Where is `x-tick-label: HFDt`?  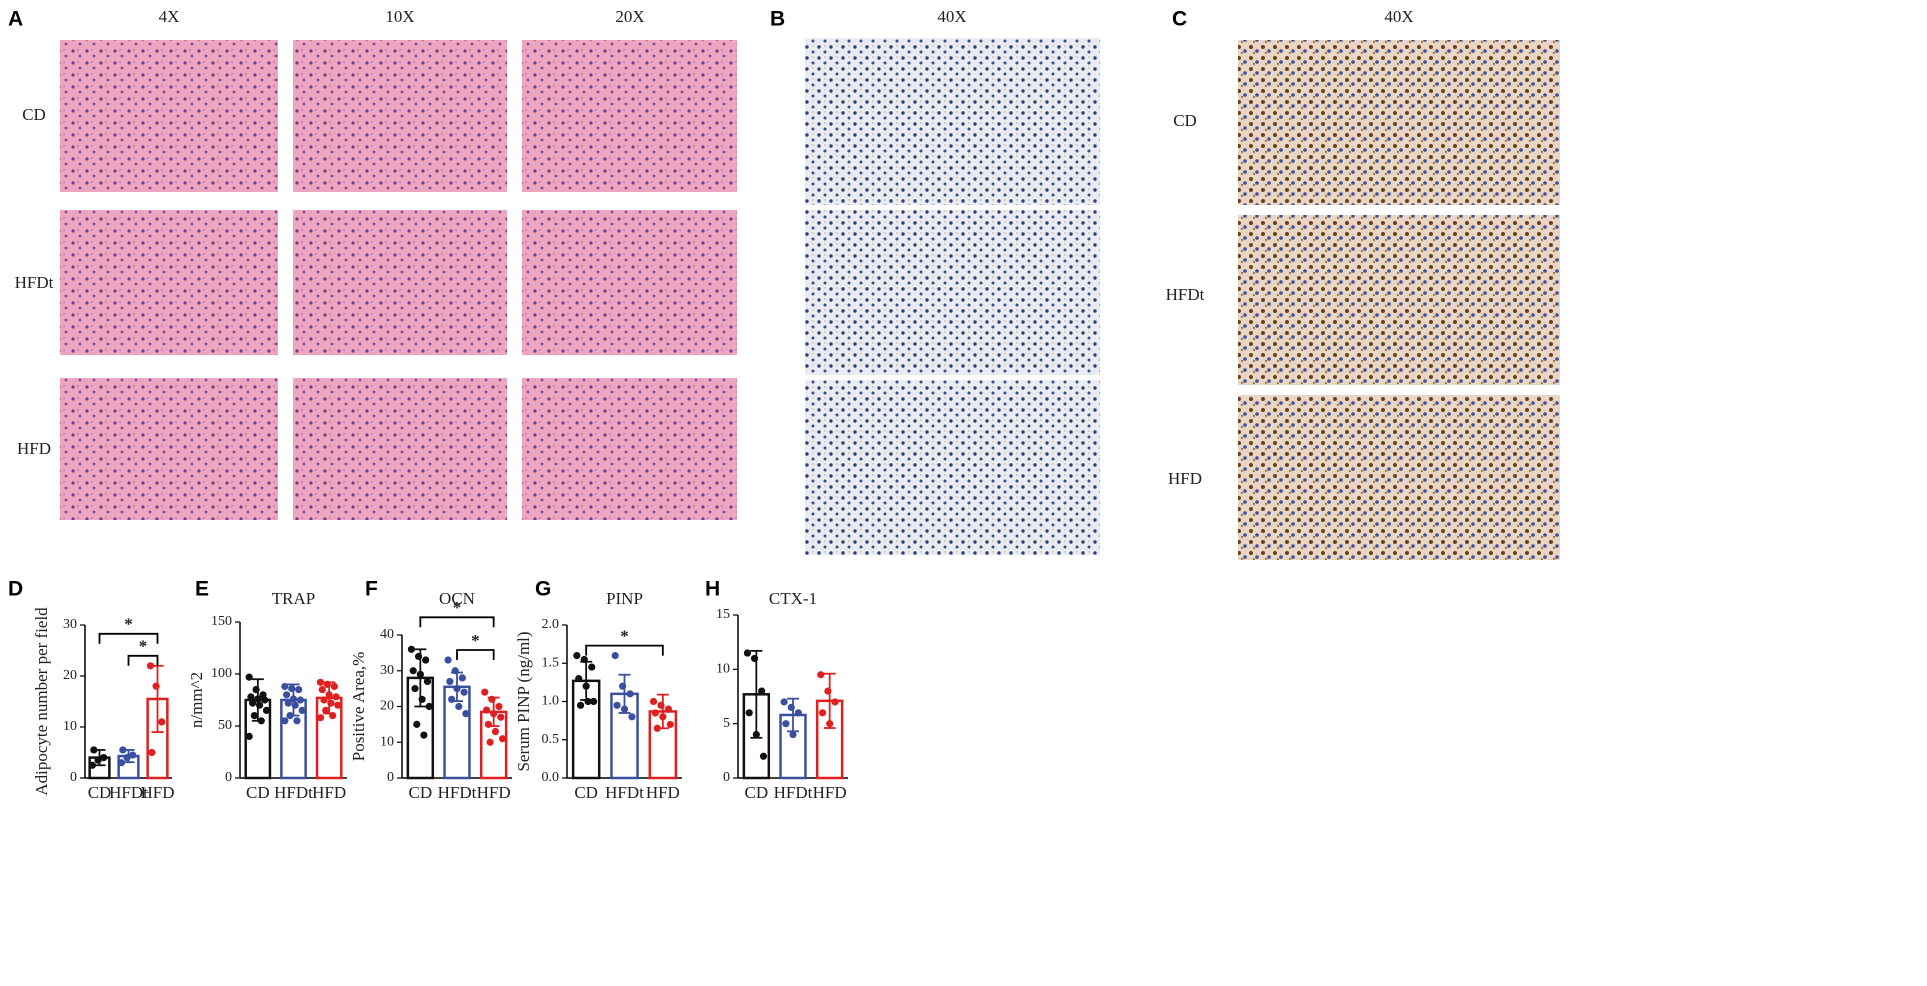 x-tick-label: HFDt is located at coordinates (128, 792).